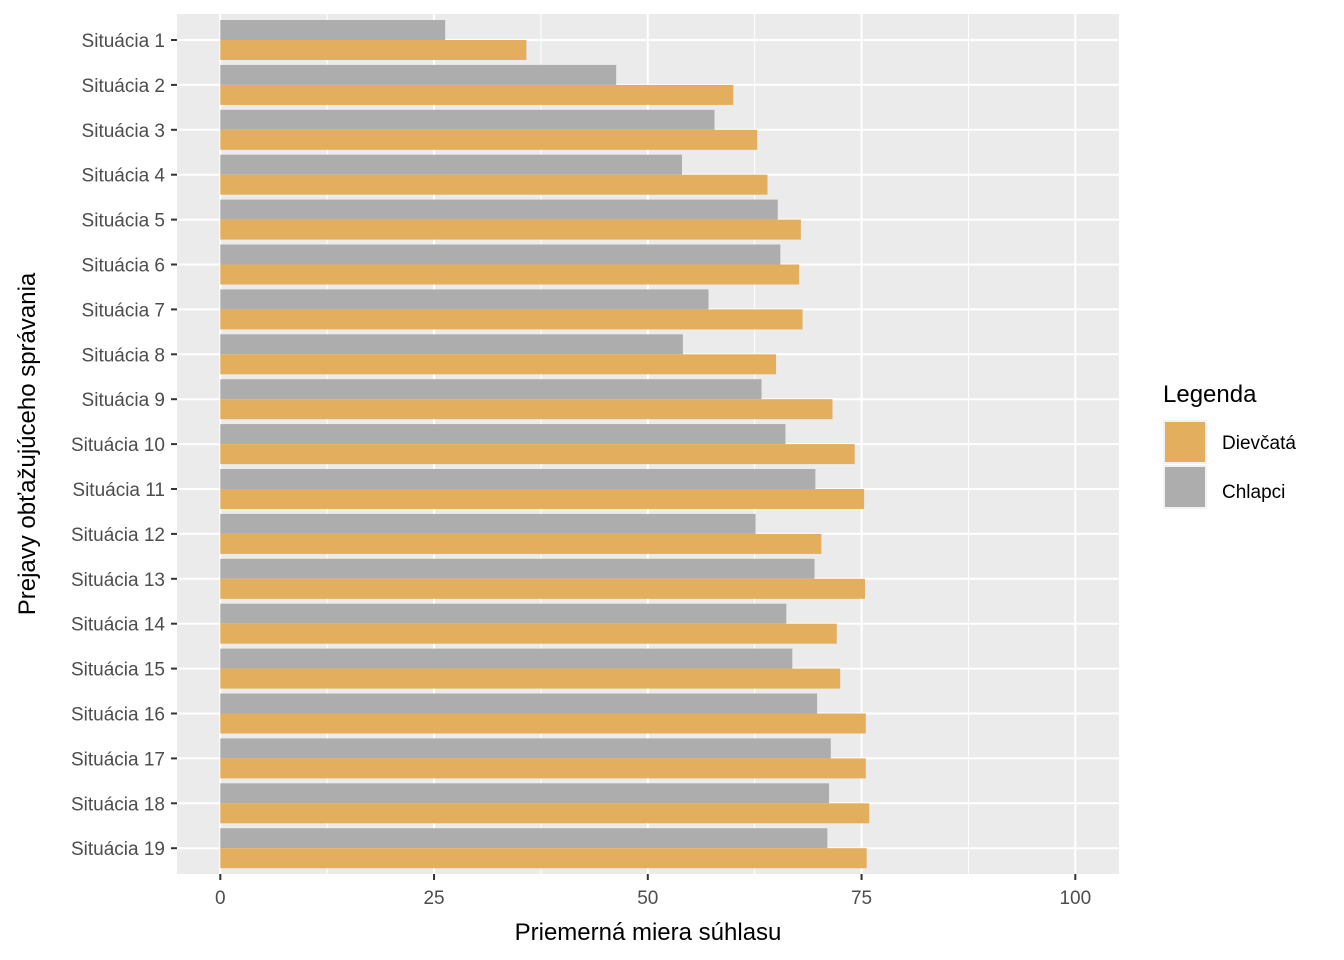  What do you see at coordinates (123, 86) in the screenshot?
I see `y-tick-label: Situácia 2` at bounding box center [123, 86].